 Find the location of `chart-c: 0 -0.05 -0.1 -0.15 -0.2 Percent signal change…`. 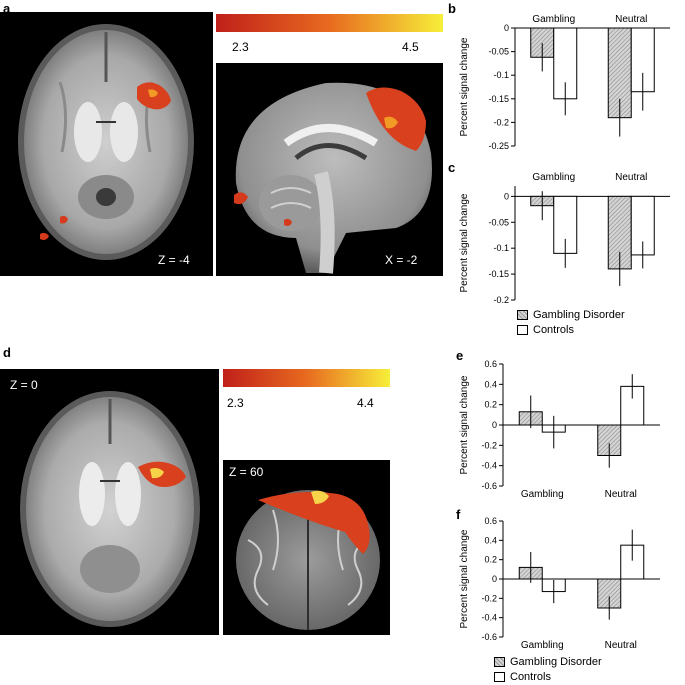

chart-c: 0 -0.05 -0.1 -0.15 -0.2 Percent signal change… is located at coordinates (567, 238).